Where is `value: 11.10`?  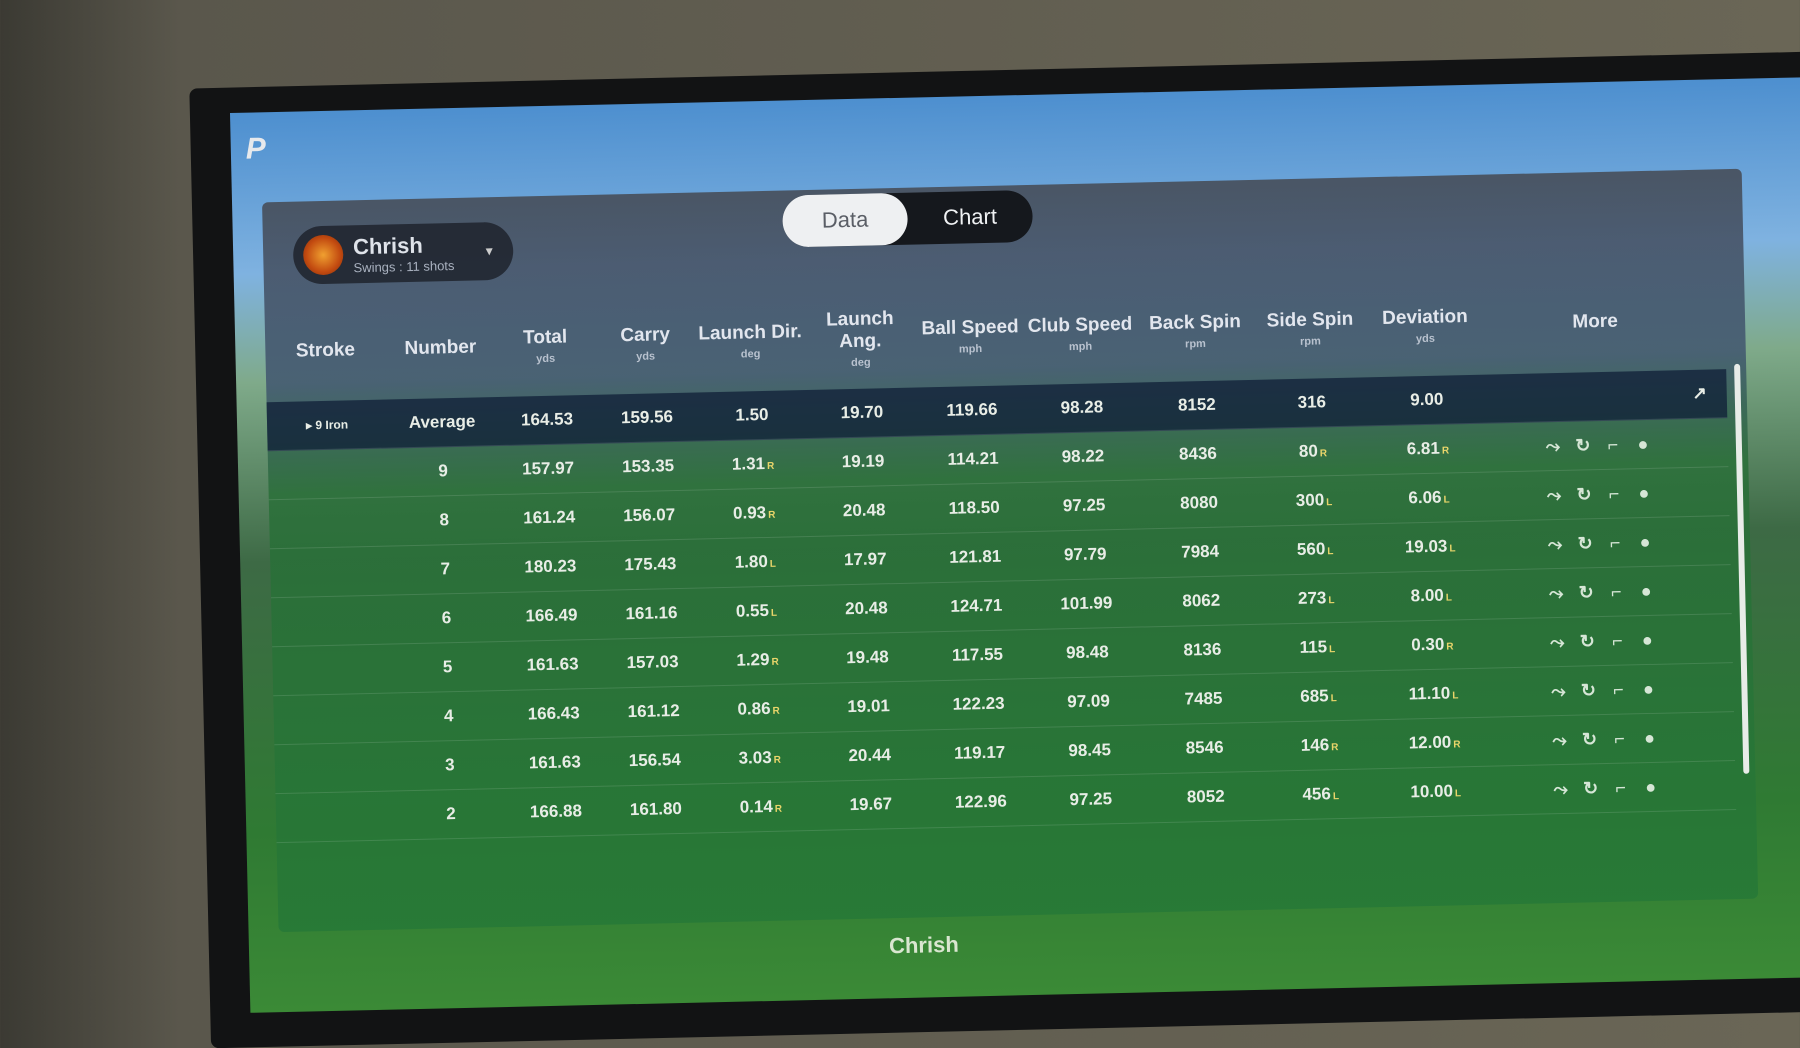
value: 11.10 is located at coordinates (1429, 693).